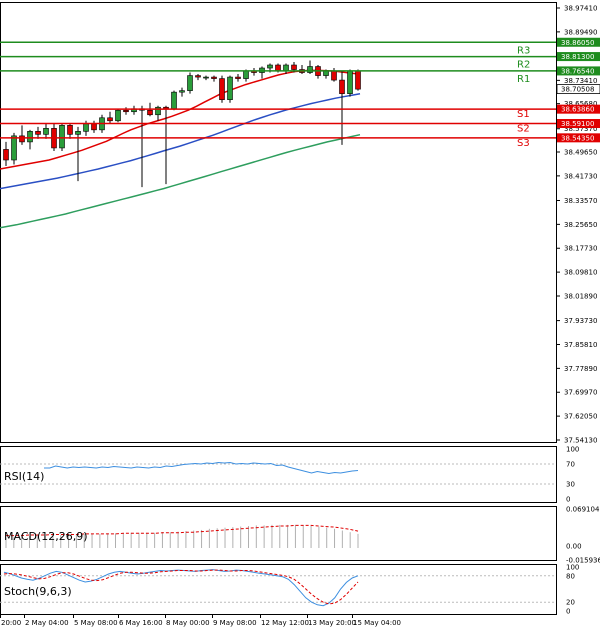 The image size is (600, 632). Describe the element at coordinates (278, 533) in the screenshot. I see `macd-pane-border` at that location.